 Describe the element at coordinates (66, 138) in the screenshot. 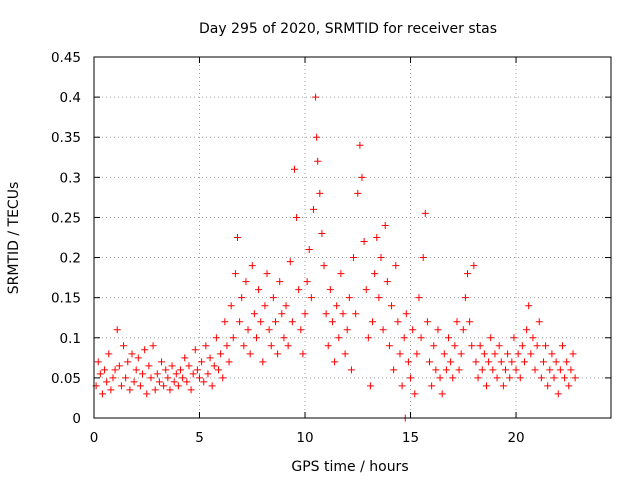

I see `y-tick-label: 0.35` at that location.